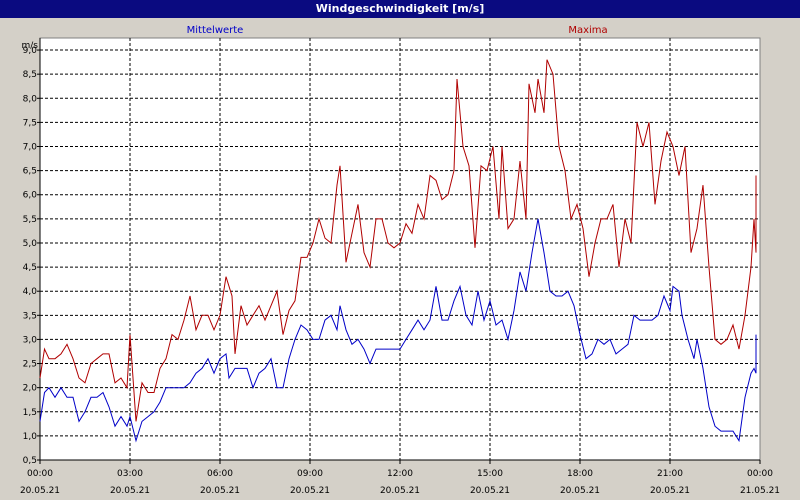 Image resolution: width=800 pixels, height=500 pixels. What do you see at coordinates (30, 340) in the screenshot?
I see `y-tick-label: 3,0` at bounding box center [30, 340].